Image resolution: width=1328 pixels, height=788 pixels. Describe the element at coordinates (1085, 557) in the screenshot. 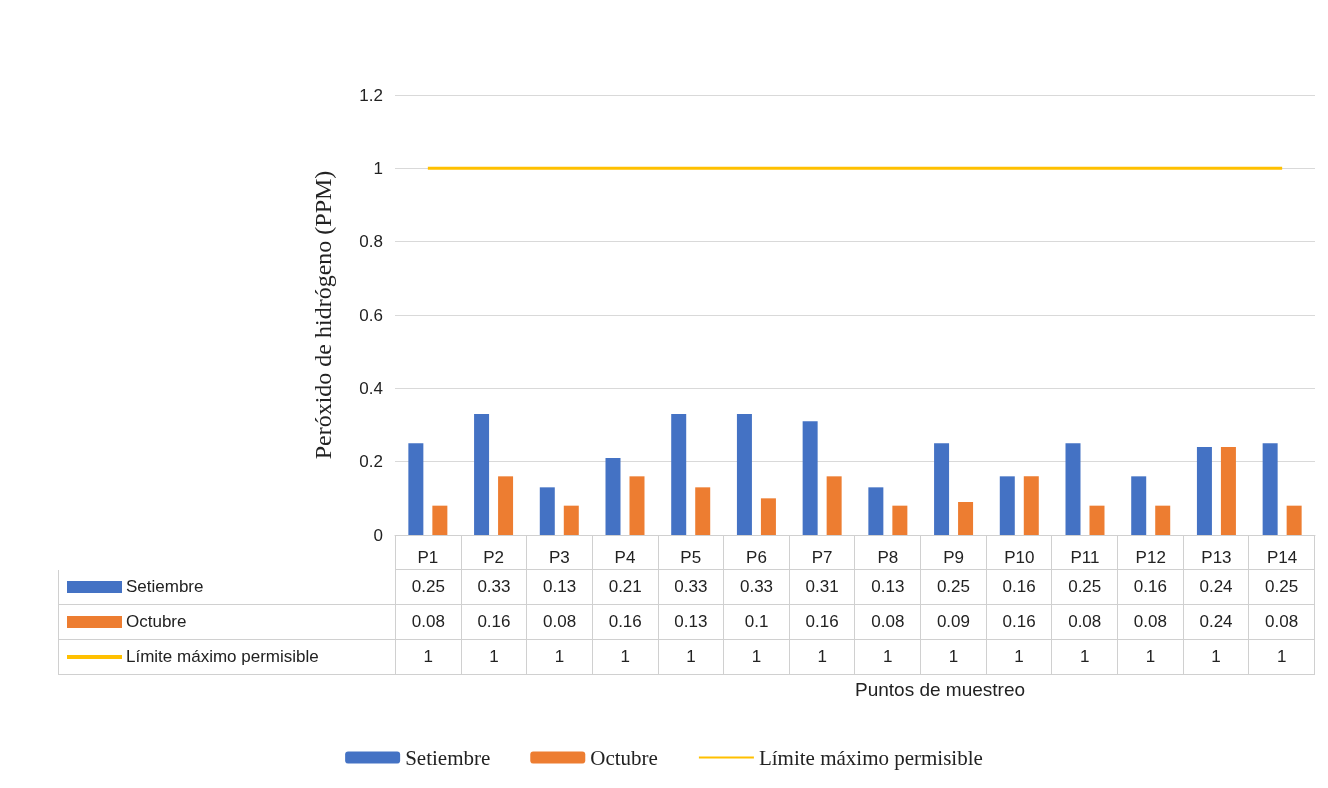

I see `x-tick-label: P11` at that location.